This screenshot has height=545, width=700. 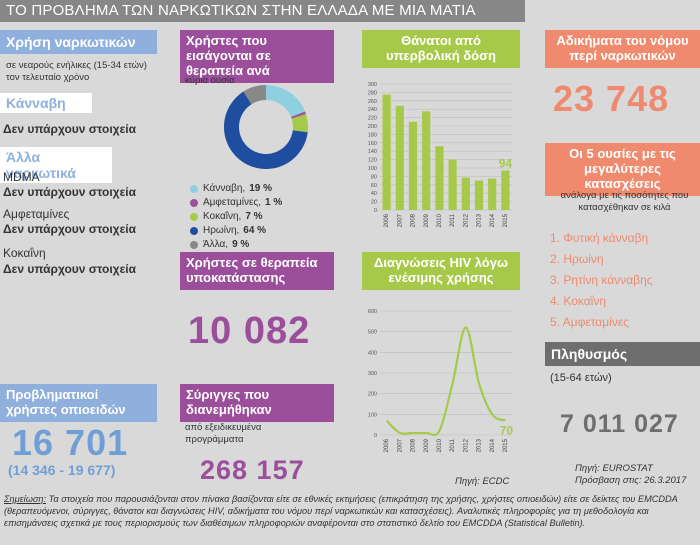 I want to click on line-xtick-label: 2010, so click(x=440, y=445).